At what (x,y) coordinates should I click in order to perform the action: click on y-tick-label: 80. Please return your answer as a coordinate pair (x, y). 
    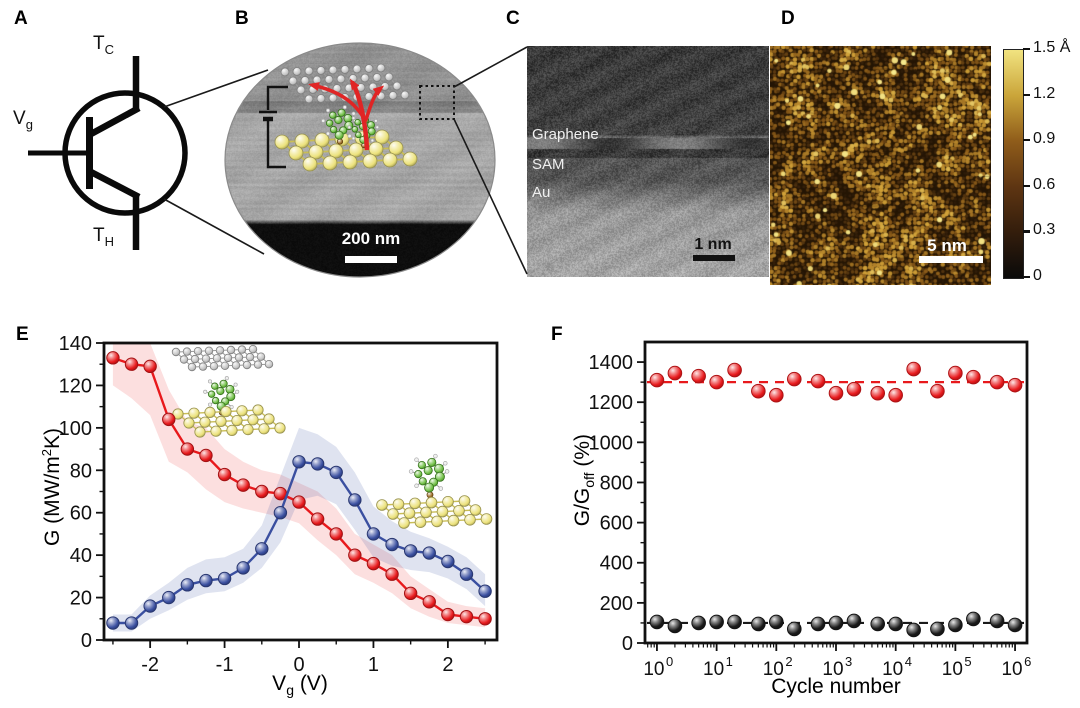
    Looking at the image, I should click on (81, 471).